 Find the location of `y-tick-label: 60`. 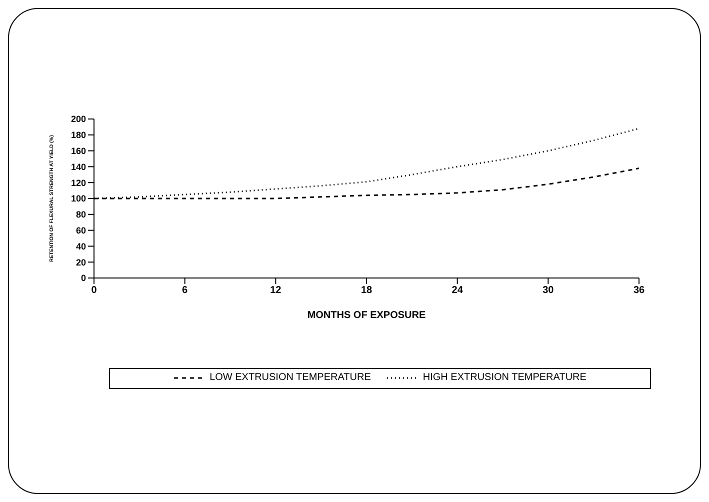

y-tick-label: 60 is located at coordinates (81, 230).